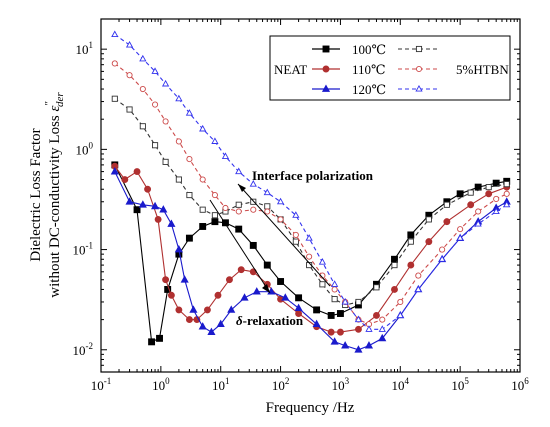 The image size is (550, 427). Describe the element at coordinates (266, 288) in the screenshot. I see `delta-arrow-head` at that location.